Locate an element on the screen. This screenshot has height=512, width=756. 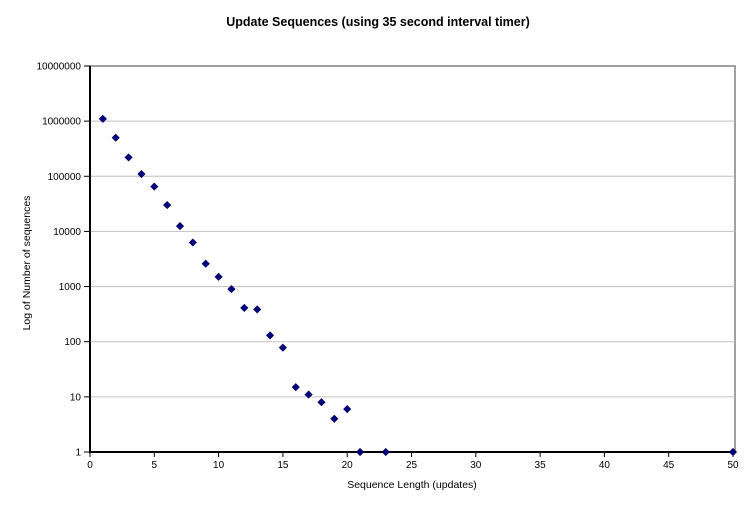
x-tick-label: 10 is located at coordinates (219, 465).